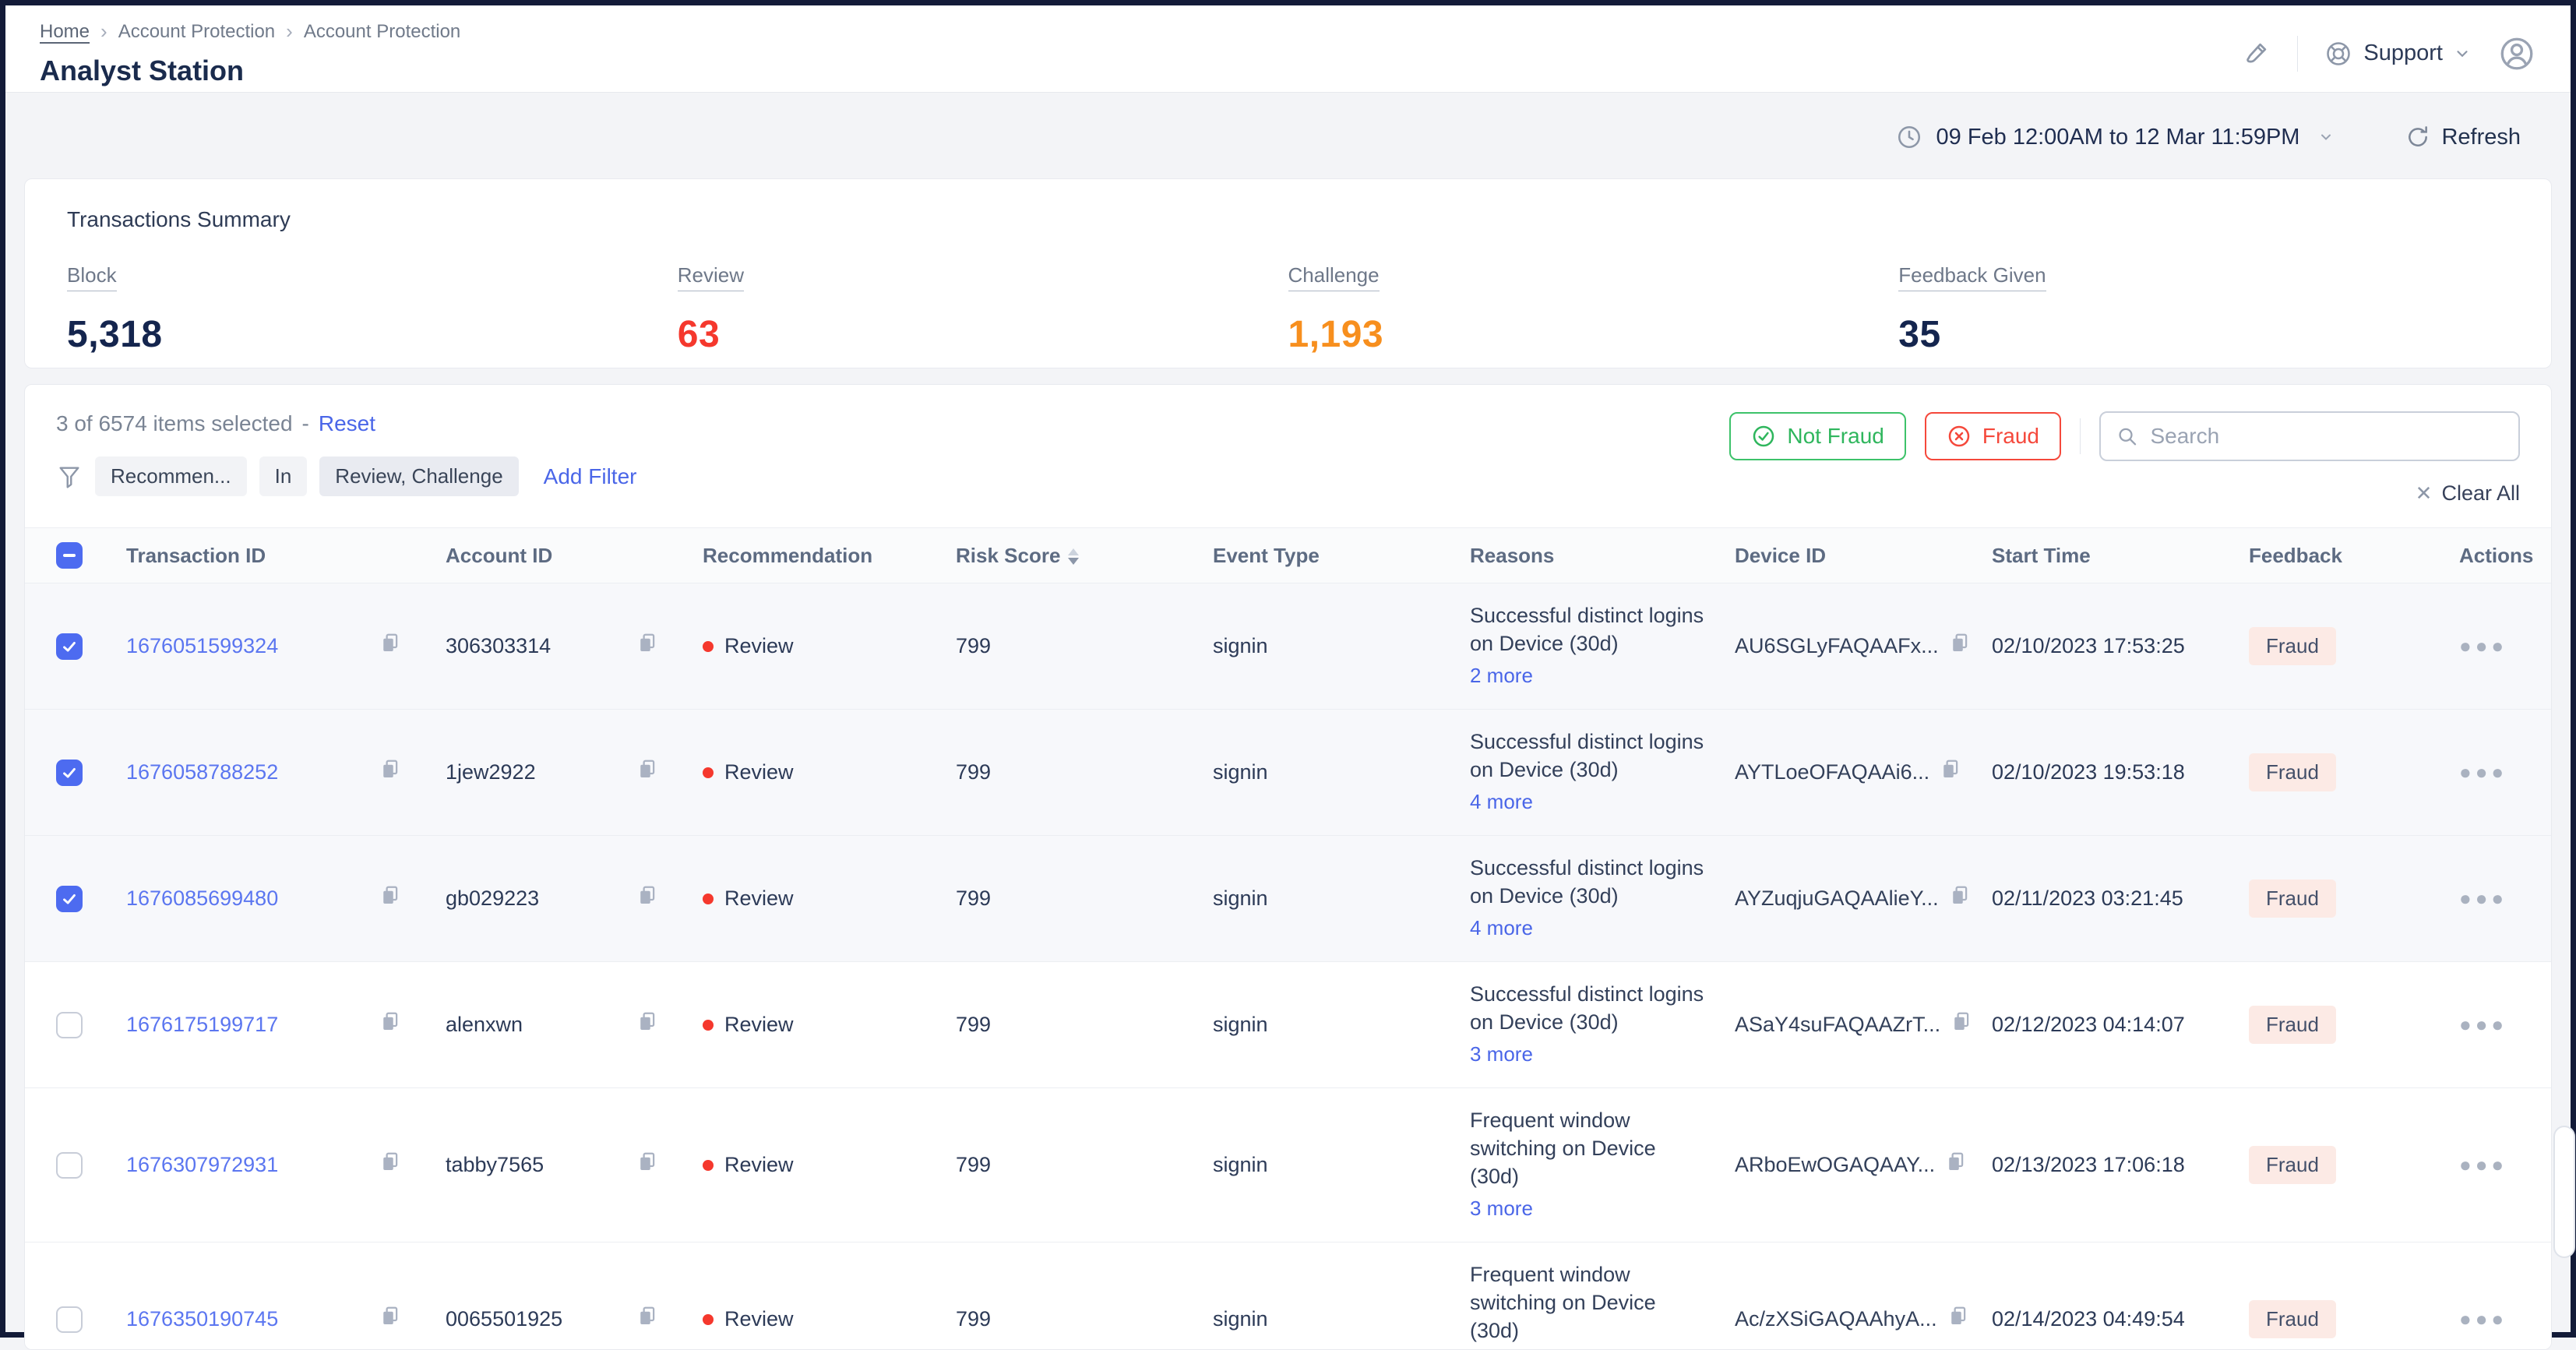  I want to click on support-menu: Support, so click(2397, 54).